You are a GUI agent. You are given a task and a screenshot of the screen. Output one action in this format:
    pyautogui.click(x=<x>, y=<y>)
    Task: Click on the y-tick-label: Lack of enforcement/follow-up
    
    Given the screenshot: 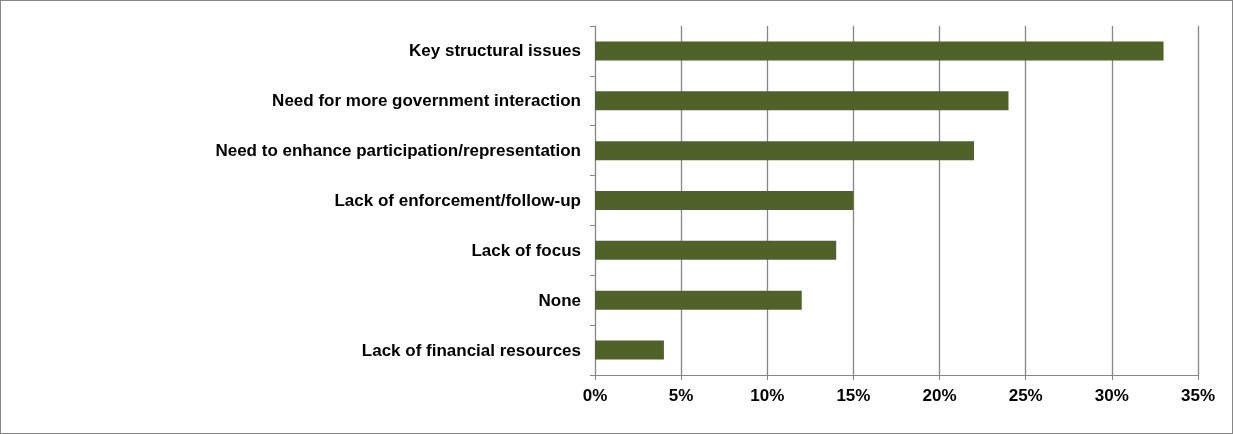 What is the action you would take?
    pyautogui.click(x=457, y=200)
    